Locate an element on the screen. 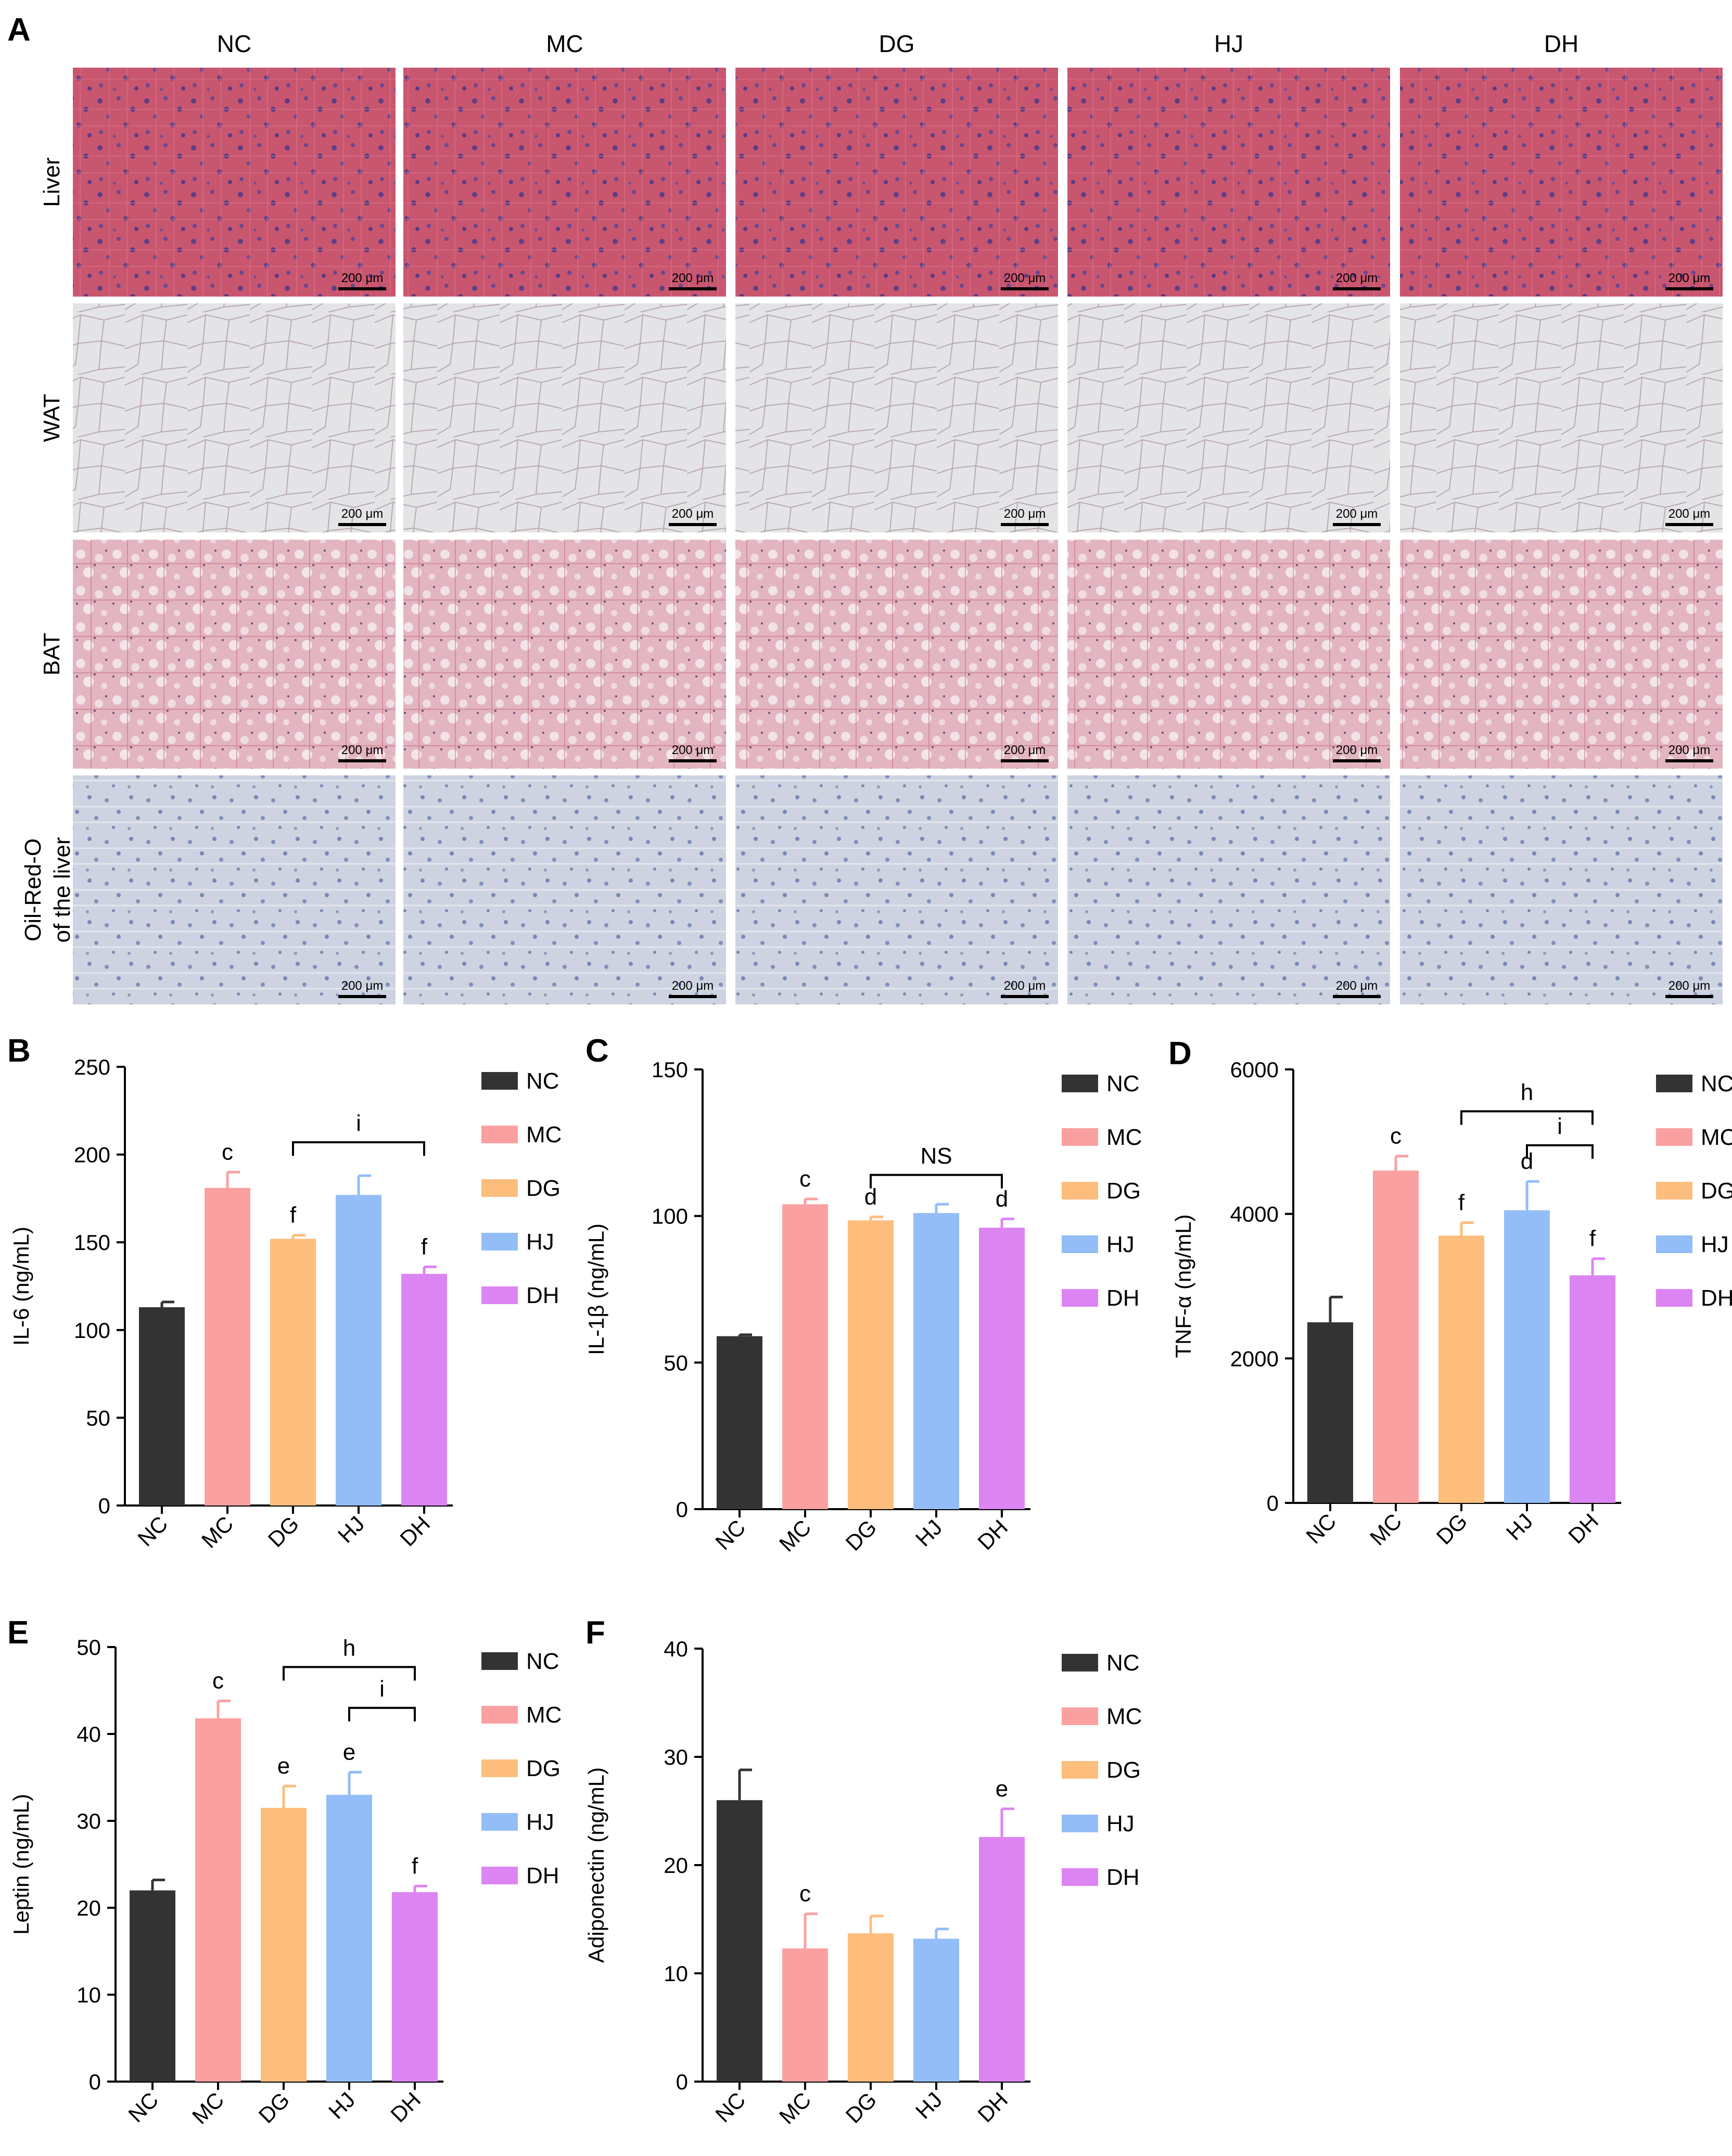  bar-nc is located at coordinates (1330, 1412).